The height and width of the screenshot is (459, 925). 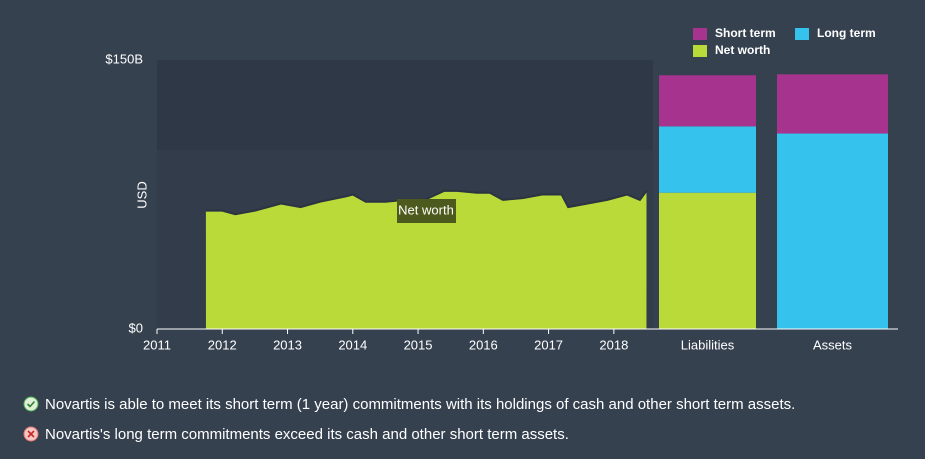 I want to click on cross-mark, so click(x=31, y=434).